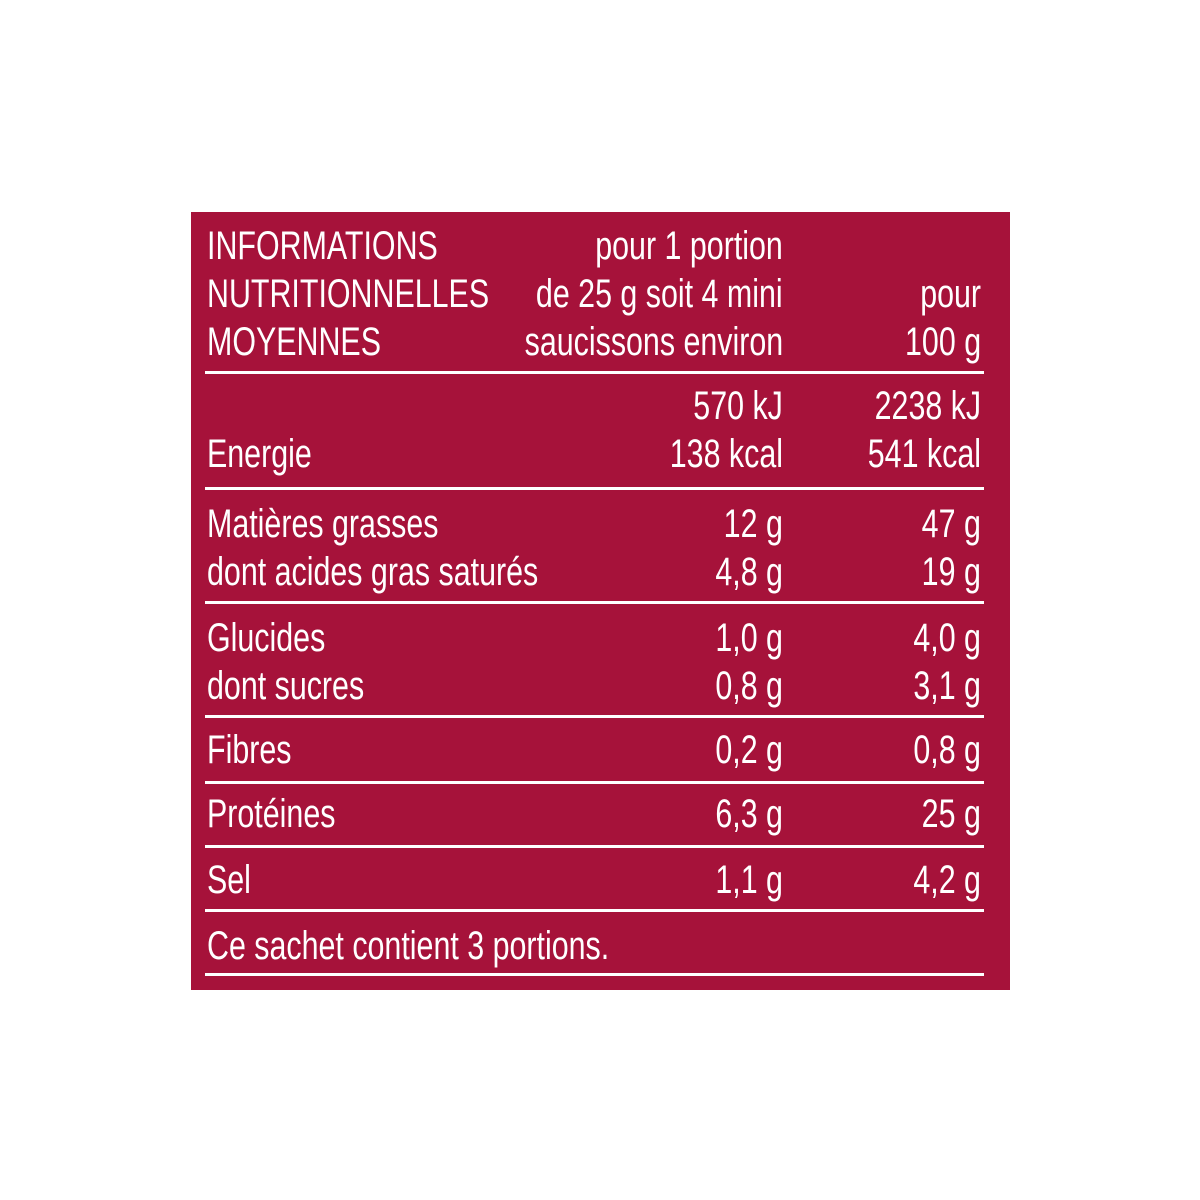 This screenshot has width=1200, height=1200. Describe the element at coordinates (229, 880) in the screenshot. I see `row-label: Sel` at that location.